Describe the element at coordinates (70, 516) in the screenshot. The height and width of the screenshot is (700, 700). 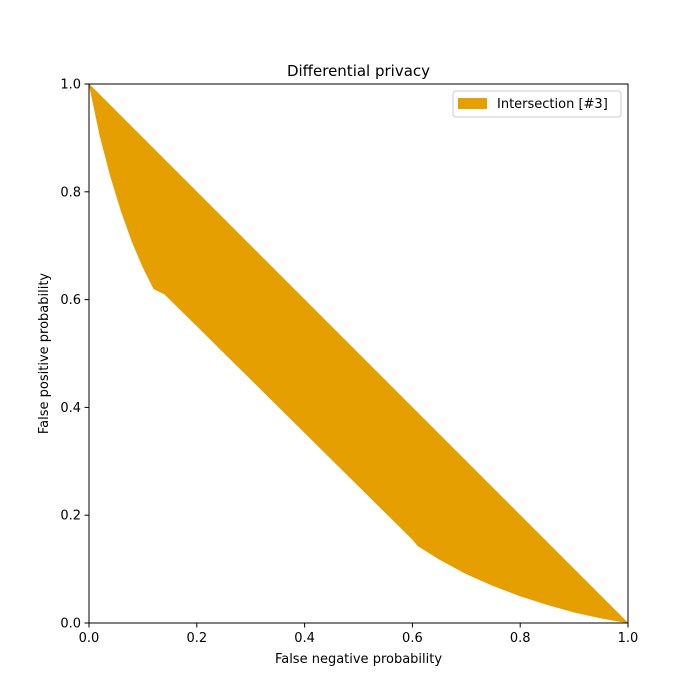
I see `y-tick-label: 0.2` at that location.